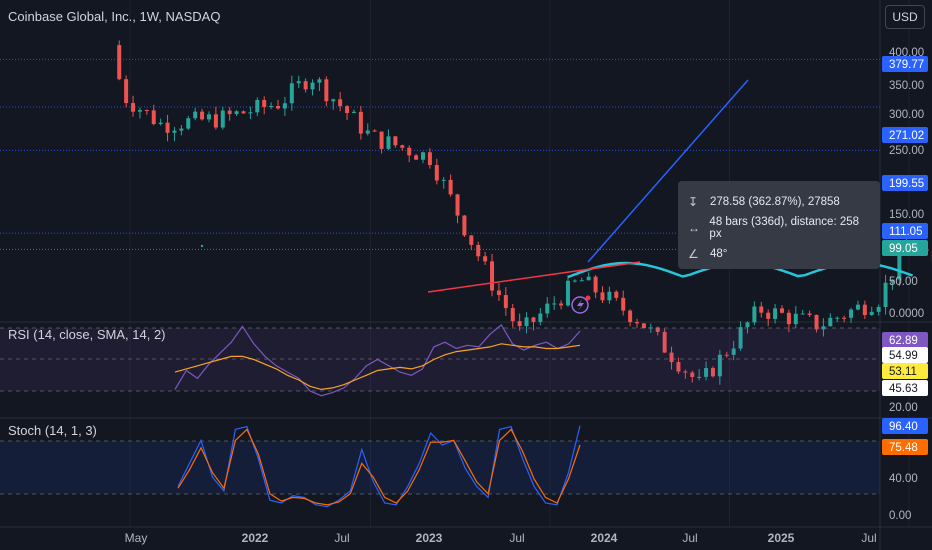 The image size is (932, 550). I want to click on time-tick-0: May, so click(136, 538).